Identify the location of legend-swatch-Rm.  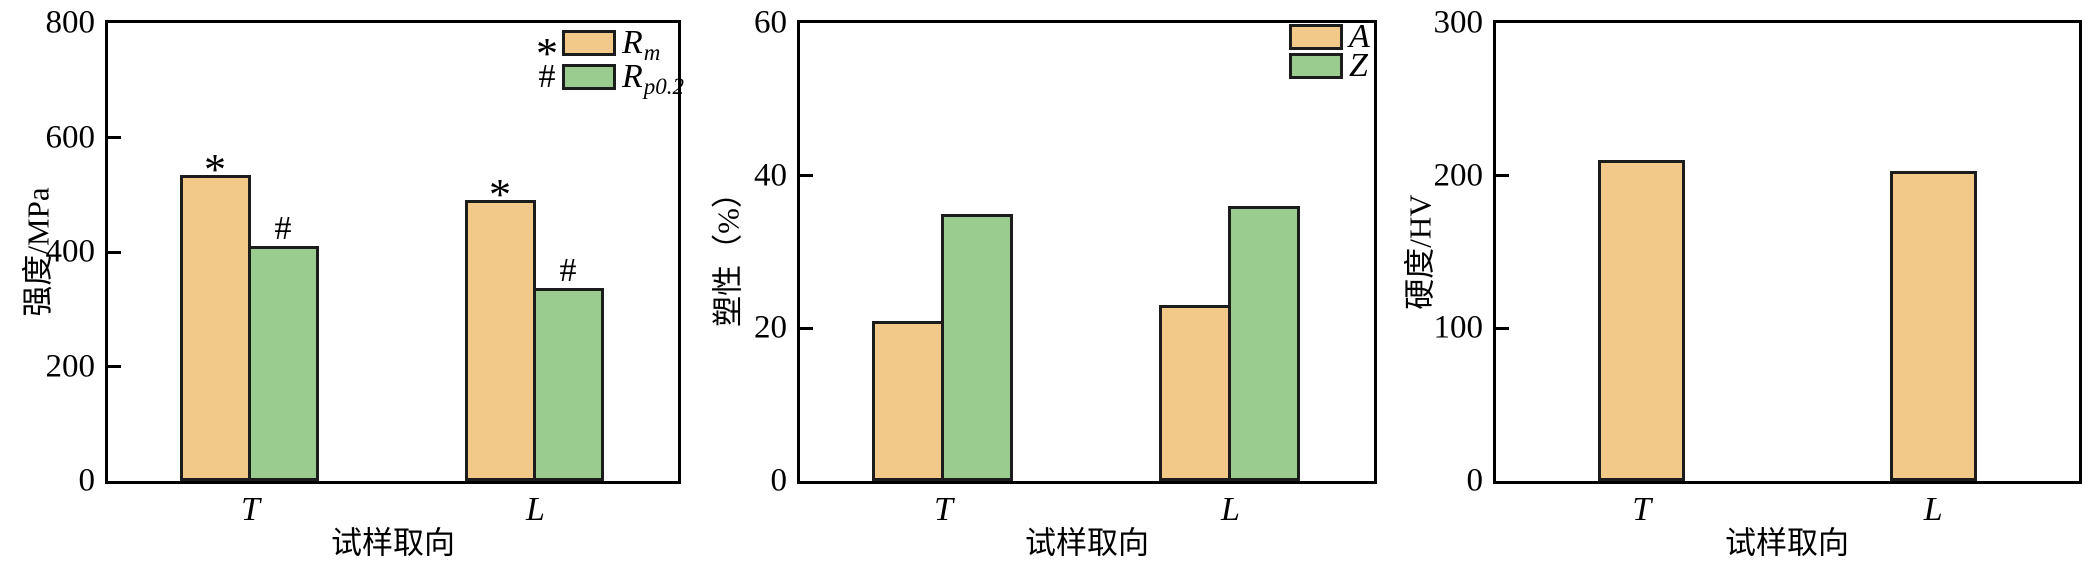
(589, 43).